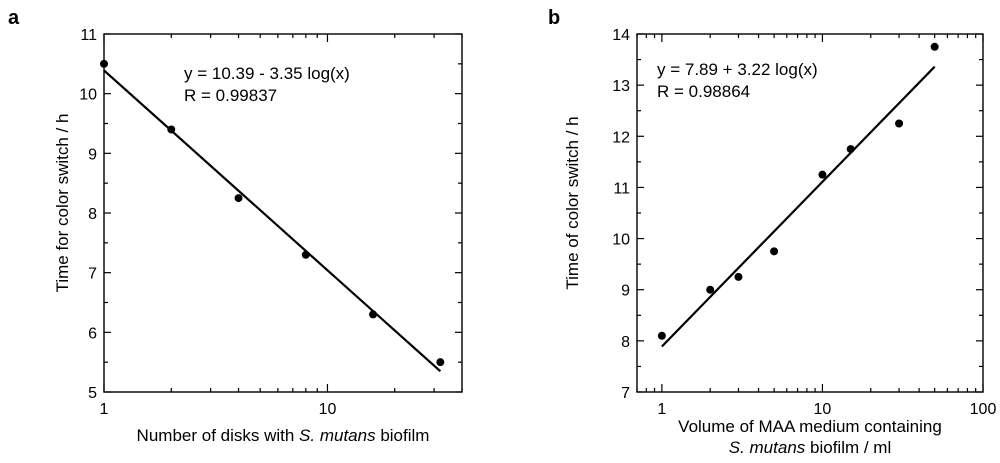  Describe the element at coordinates (703, 91) in the screenshot. I see `equation-annotation: R = 0.98864` at that location.